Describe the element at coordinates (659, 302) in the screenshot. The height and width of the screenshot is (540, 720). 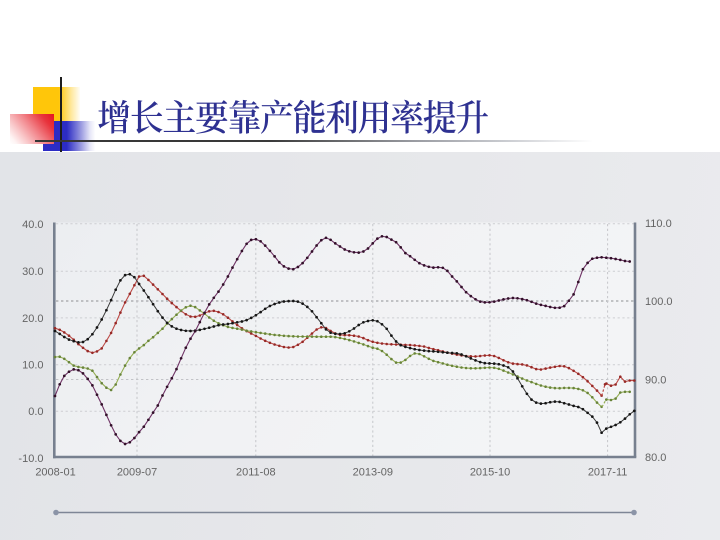
I see `svg-text: 100.0` at that location.